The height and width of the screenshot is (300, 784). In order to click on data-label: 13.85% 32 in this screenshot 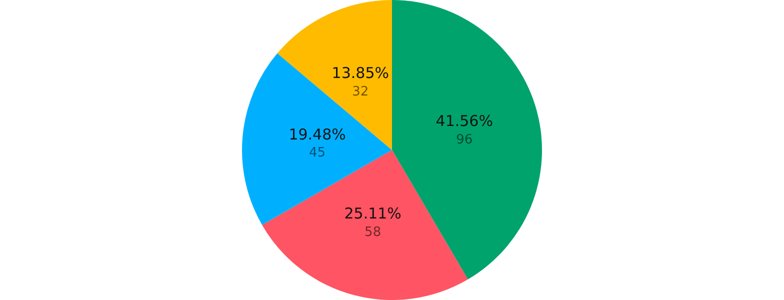, I will do `click(360, 82)`.